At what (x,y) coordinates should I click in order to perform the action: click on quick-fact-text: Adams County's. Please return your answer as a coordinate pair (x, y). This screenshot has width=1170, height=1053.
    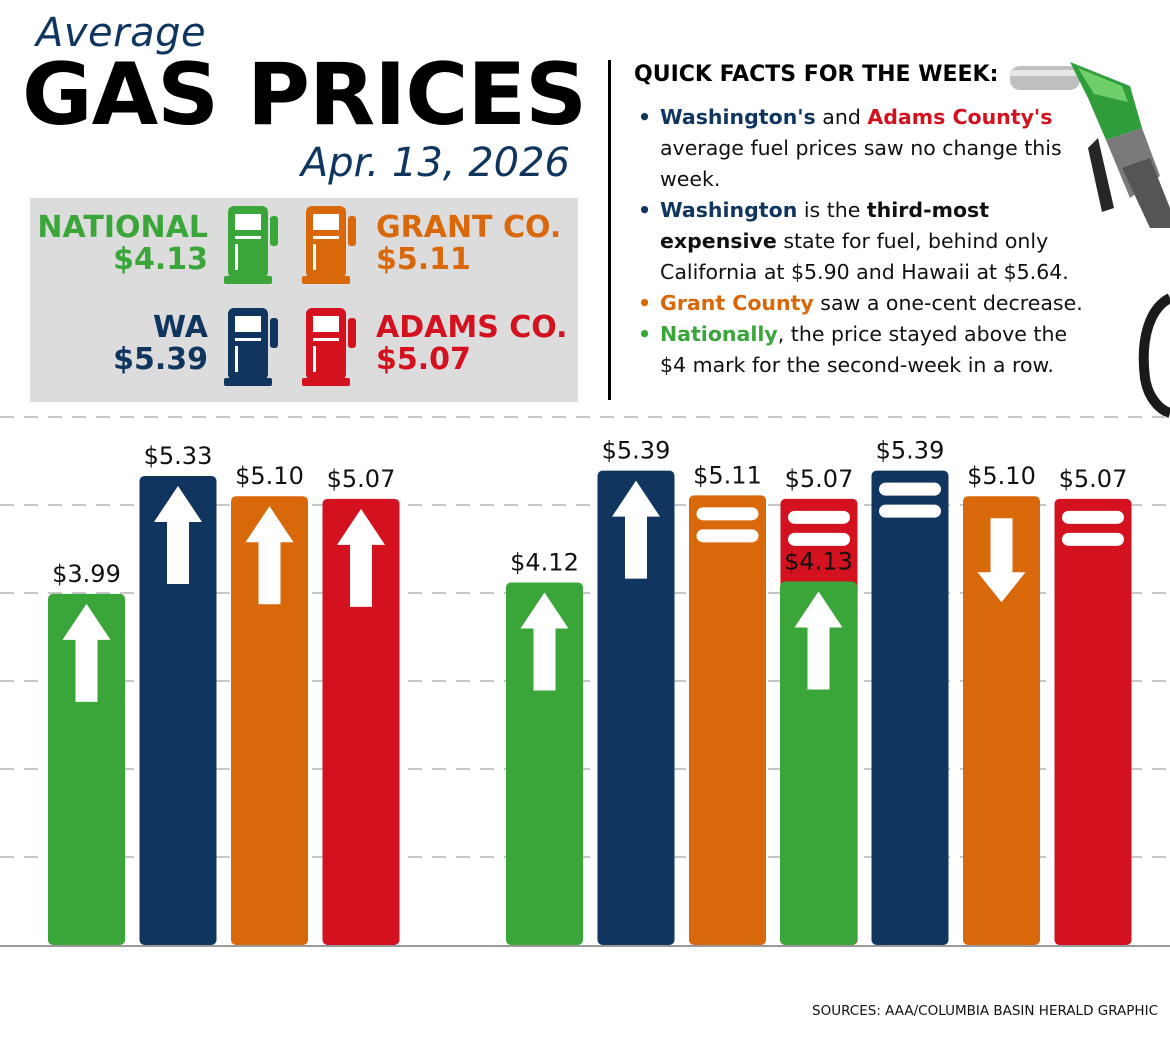
    Looking at the image, I should click on (960, 117).